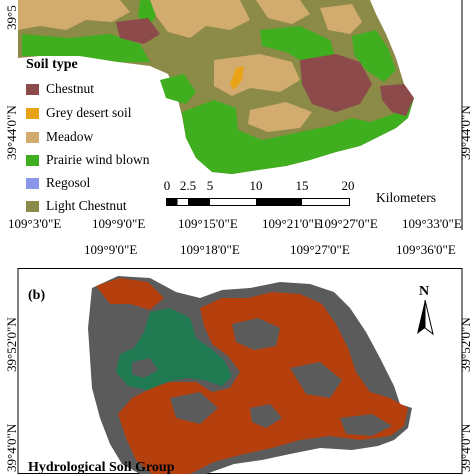 The image size is (474, 476). What do you see at coordinates (237, 78) in the screenshot?
I see `grey-desert-soil-region` at bounding box center [237, 78].